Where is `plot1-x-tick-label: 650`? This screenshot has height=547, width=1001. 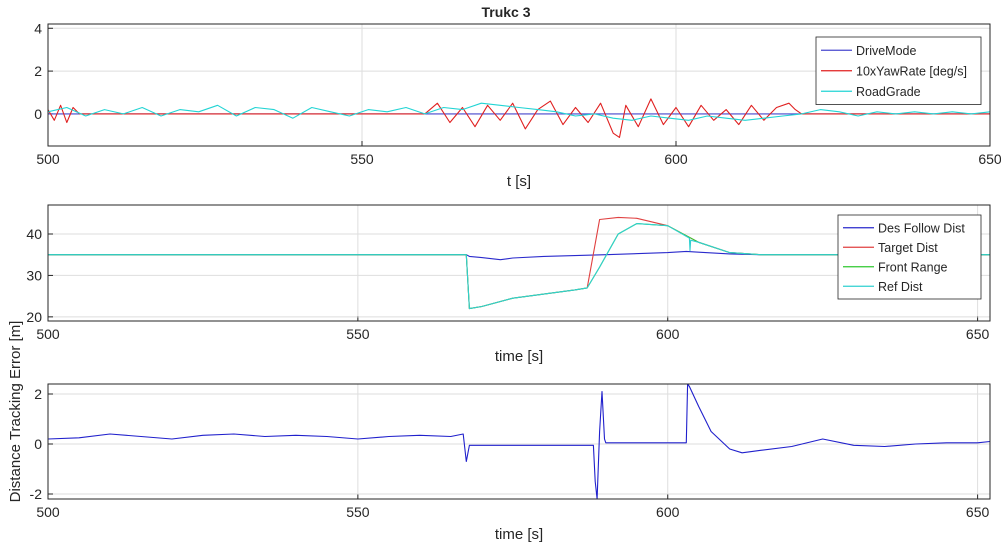
plot1-x-tick-label: 650 is located at coordinates (978, 334).